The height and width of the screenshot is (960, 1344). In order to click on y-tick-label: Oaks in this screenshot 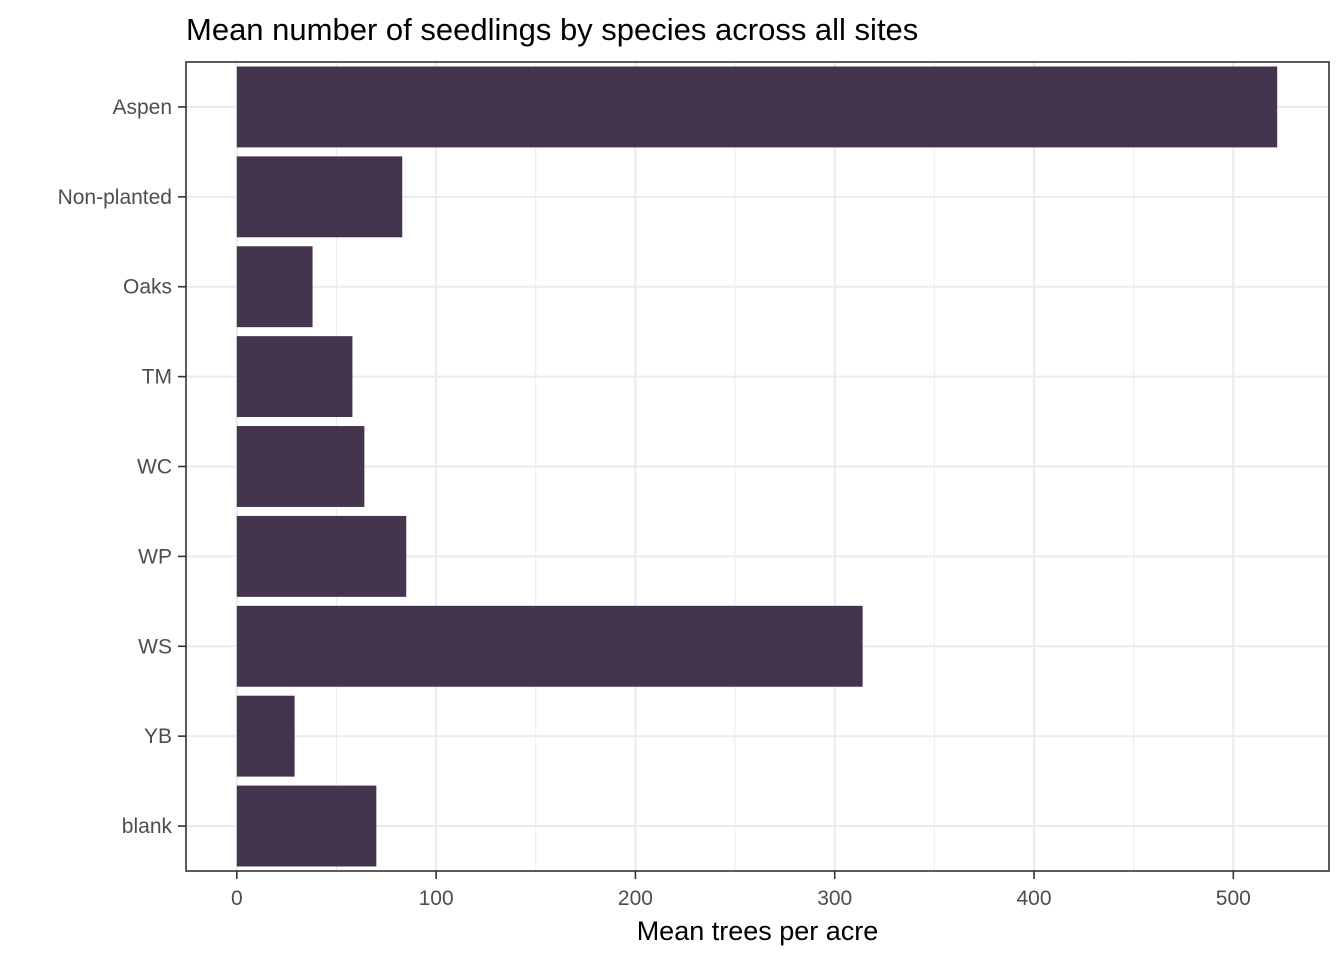, I will do `click(147, 287)`.